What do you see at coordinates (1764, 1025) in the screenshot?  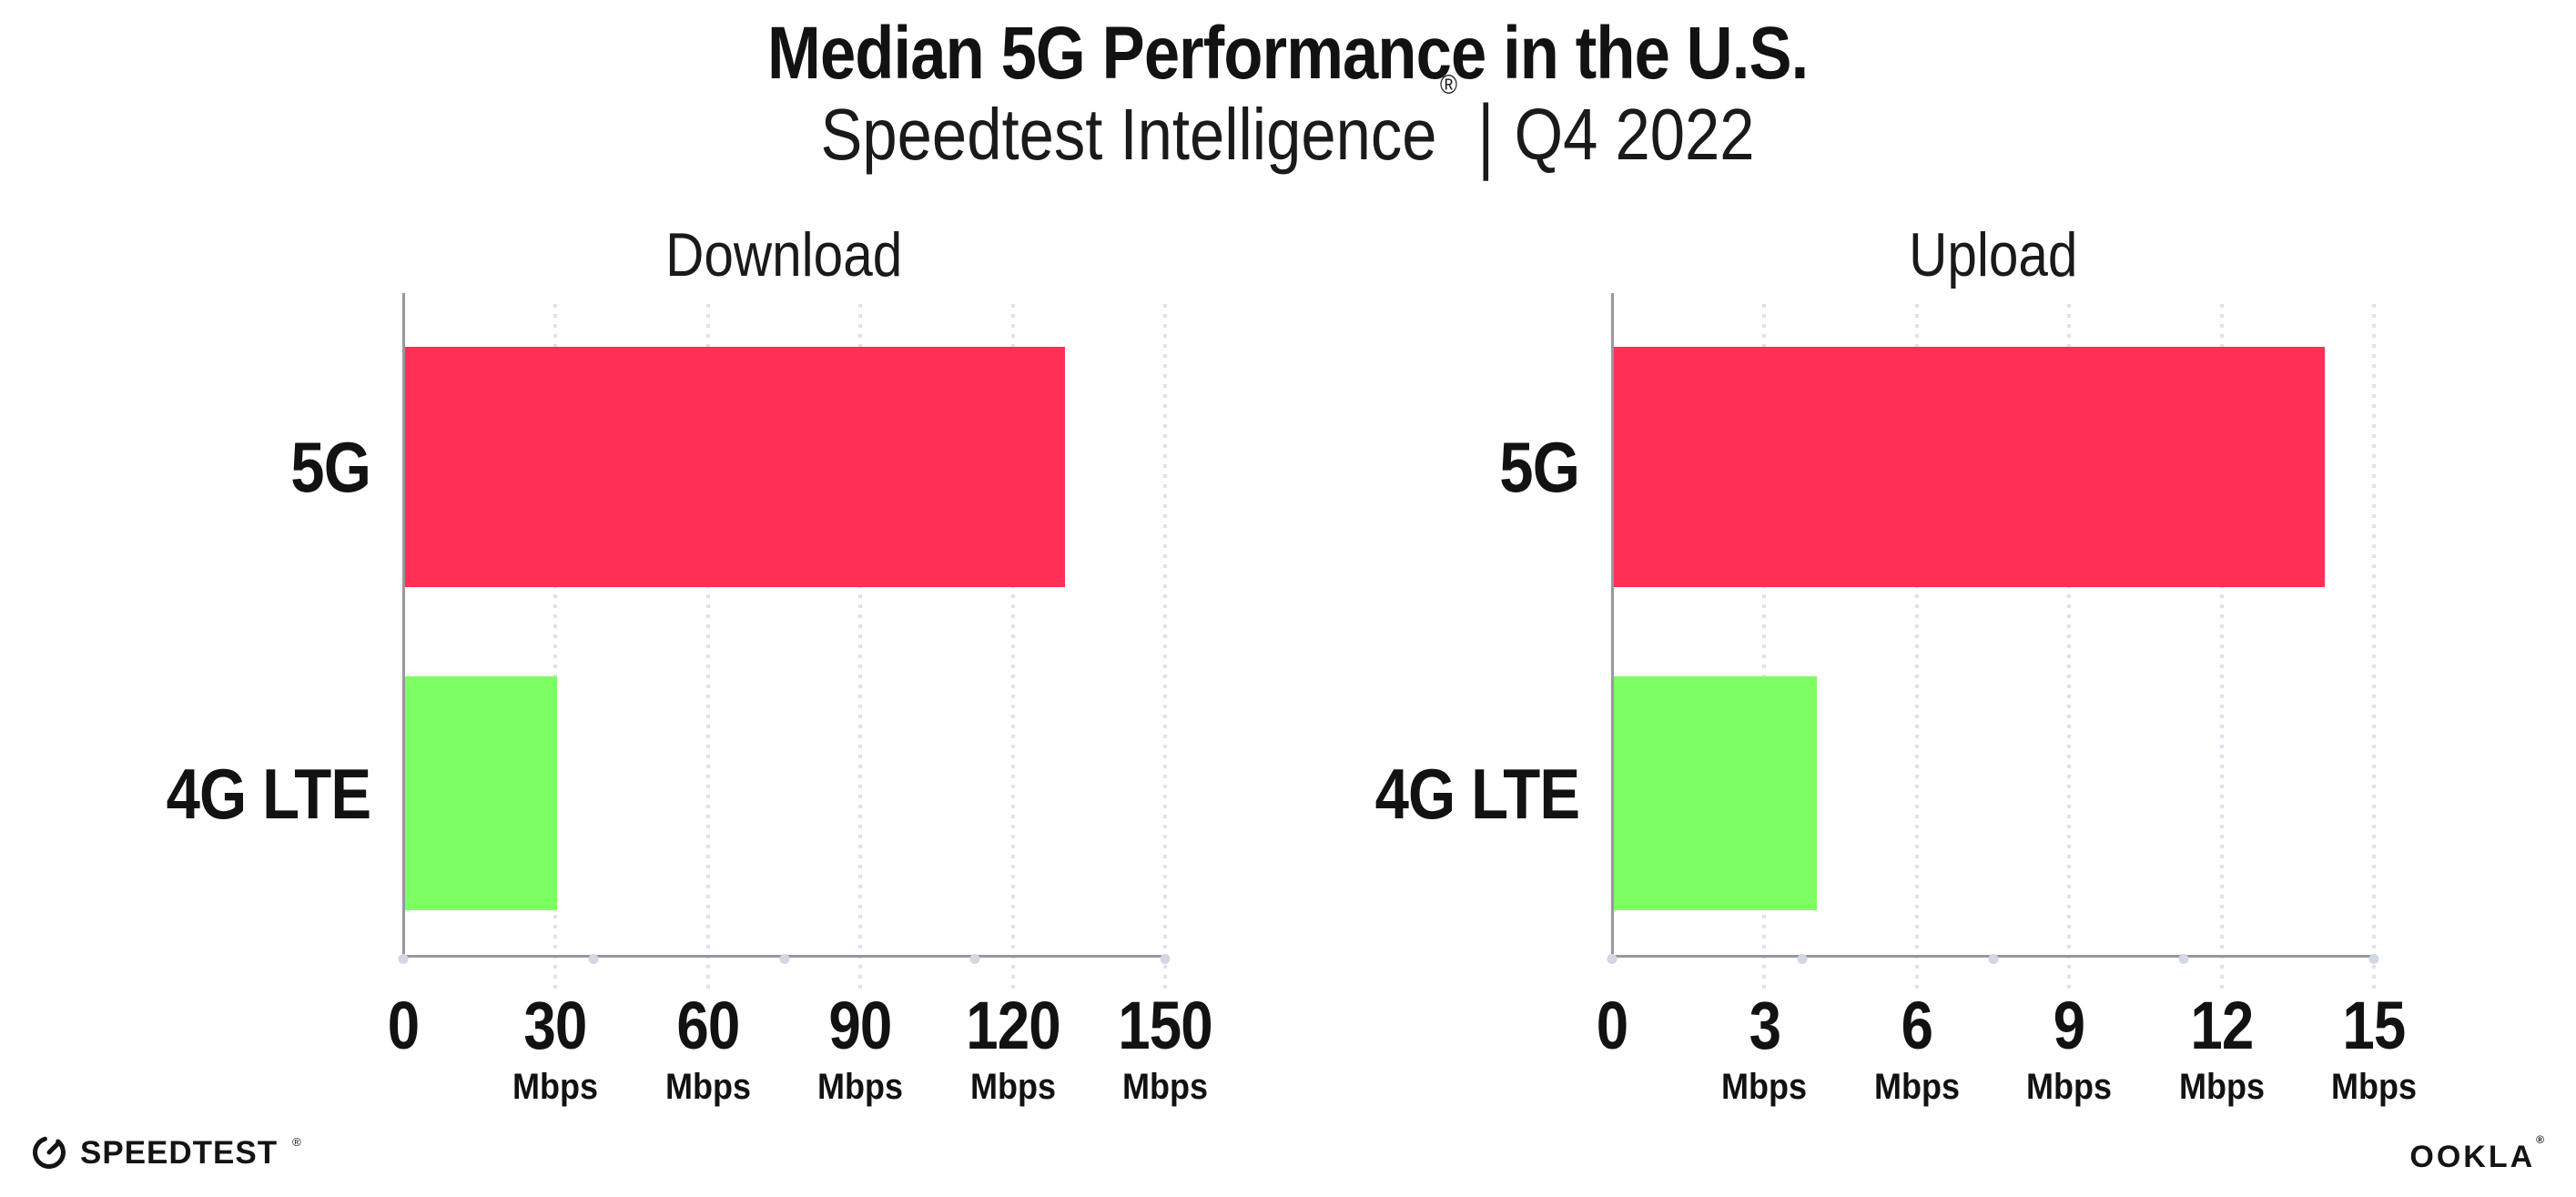 I see `tick-value: 3` at bounding box center [1764, 1025].